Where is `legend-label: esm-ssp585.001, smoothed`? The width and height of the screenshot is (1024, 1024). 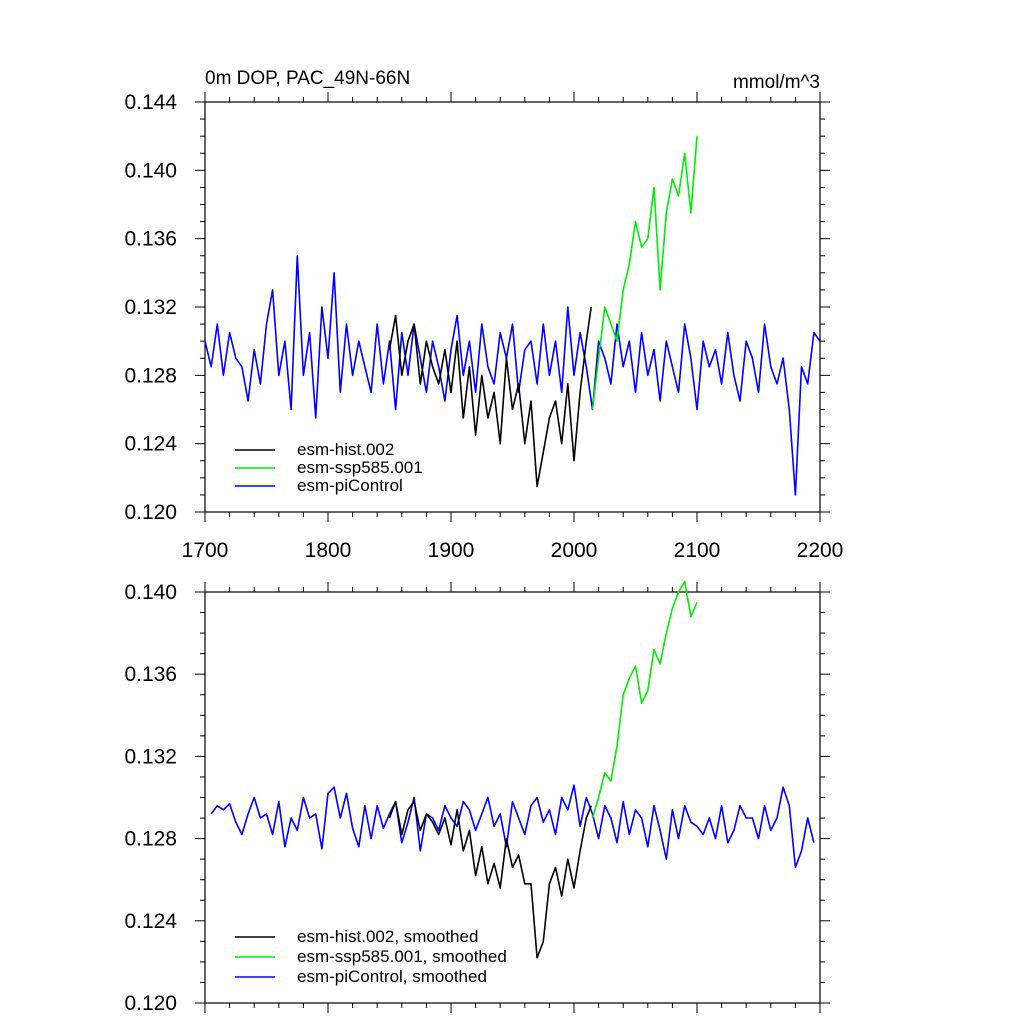 legend-label: esm-ssp585.001, smoothed is located at coordinates (402, 956).